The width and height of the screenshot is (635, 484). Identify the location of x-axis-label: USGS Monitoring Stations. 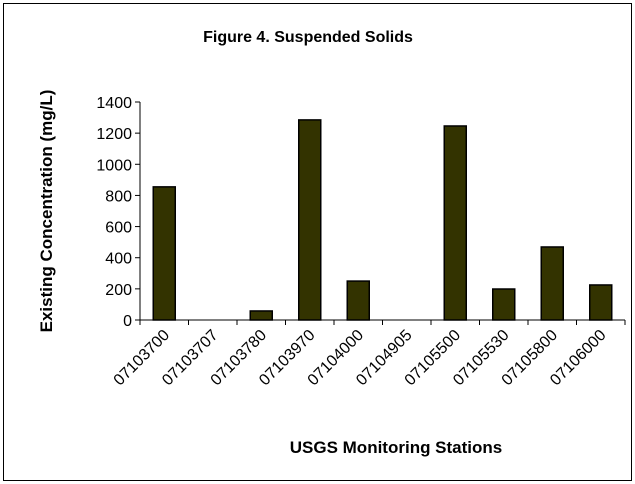
(396, 447).